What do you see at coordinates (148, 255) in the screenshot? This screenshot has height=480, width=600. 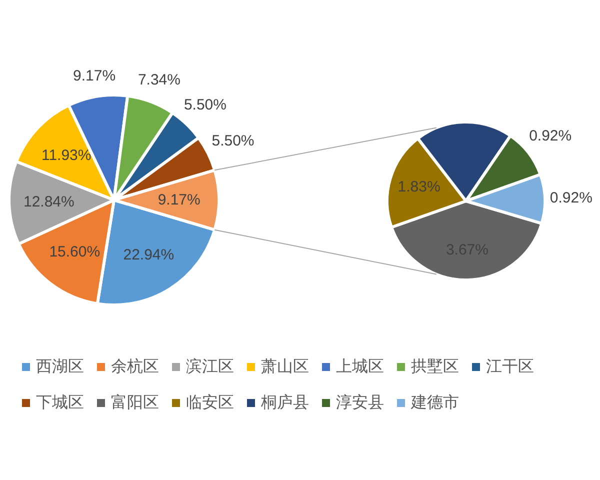 I see `data-label: 22.94%` at bounding box center [148, 255].